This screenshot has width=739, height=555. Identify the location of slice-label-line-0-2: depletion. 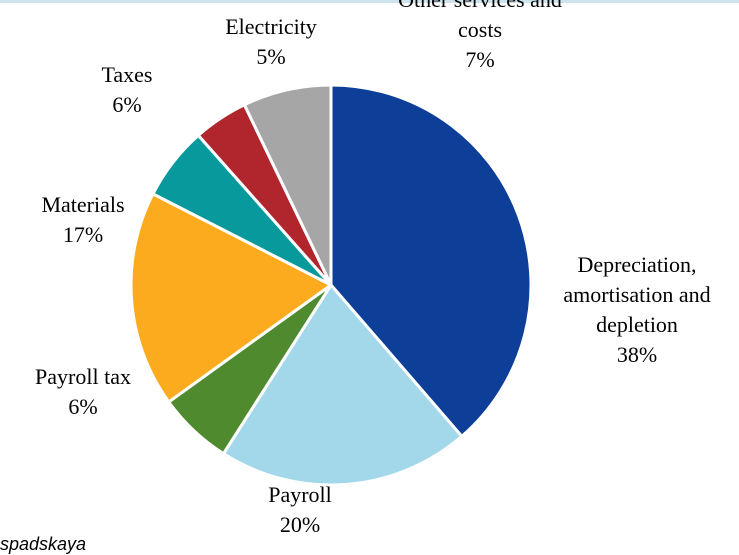
(637, 324).